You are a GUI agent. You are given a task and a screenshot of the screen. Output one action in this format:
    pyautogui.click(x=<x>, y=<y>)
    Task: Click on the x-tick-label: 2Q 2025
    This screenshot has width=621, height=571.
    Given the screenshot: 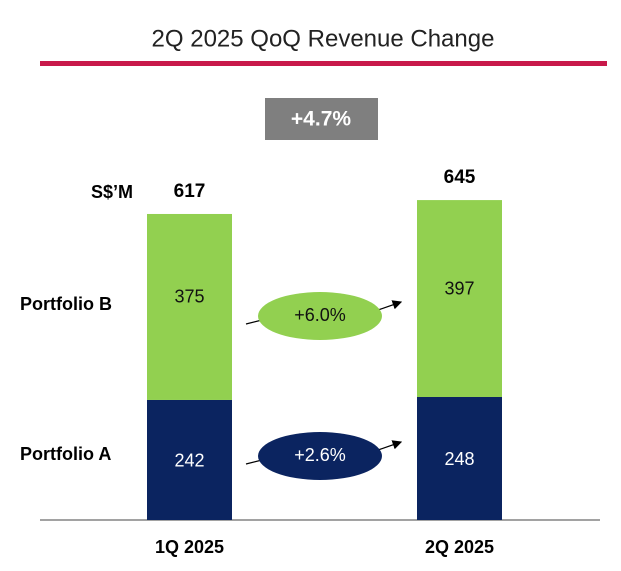 What is the action you would take?
    pyautogui.click(x=459, y=547)
    